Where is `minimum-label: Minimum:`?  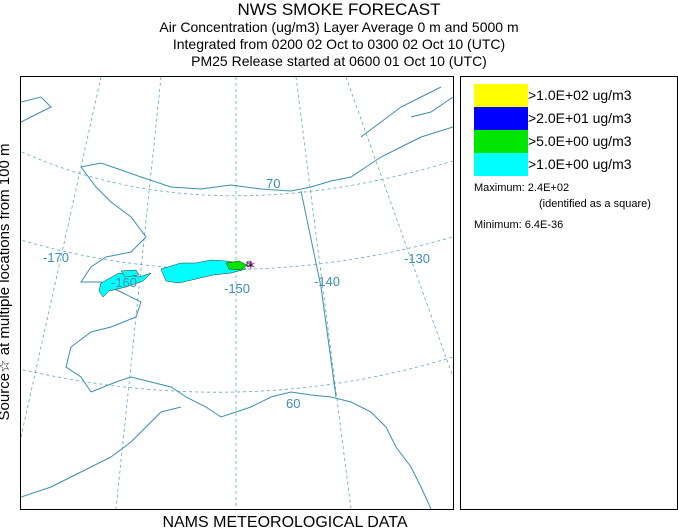 minimum-label: Minimum: is located at coordinates (498, 225).